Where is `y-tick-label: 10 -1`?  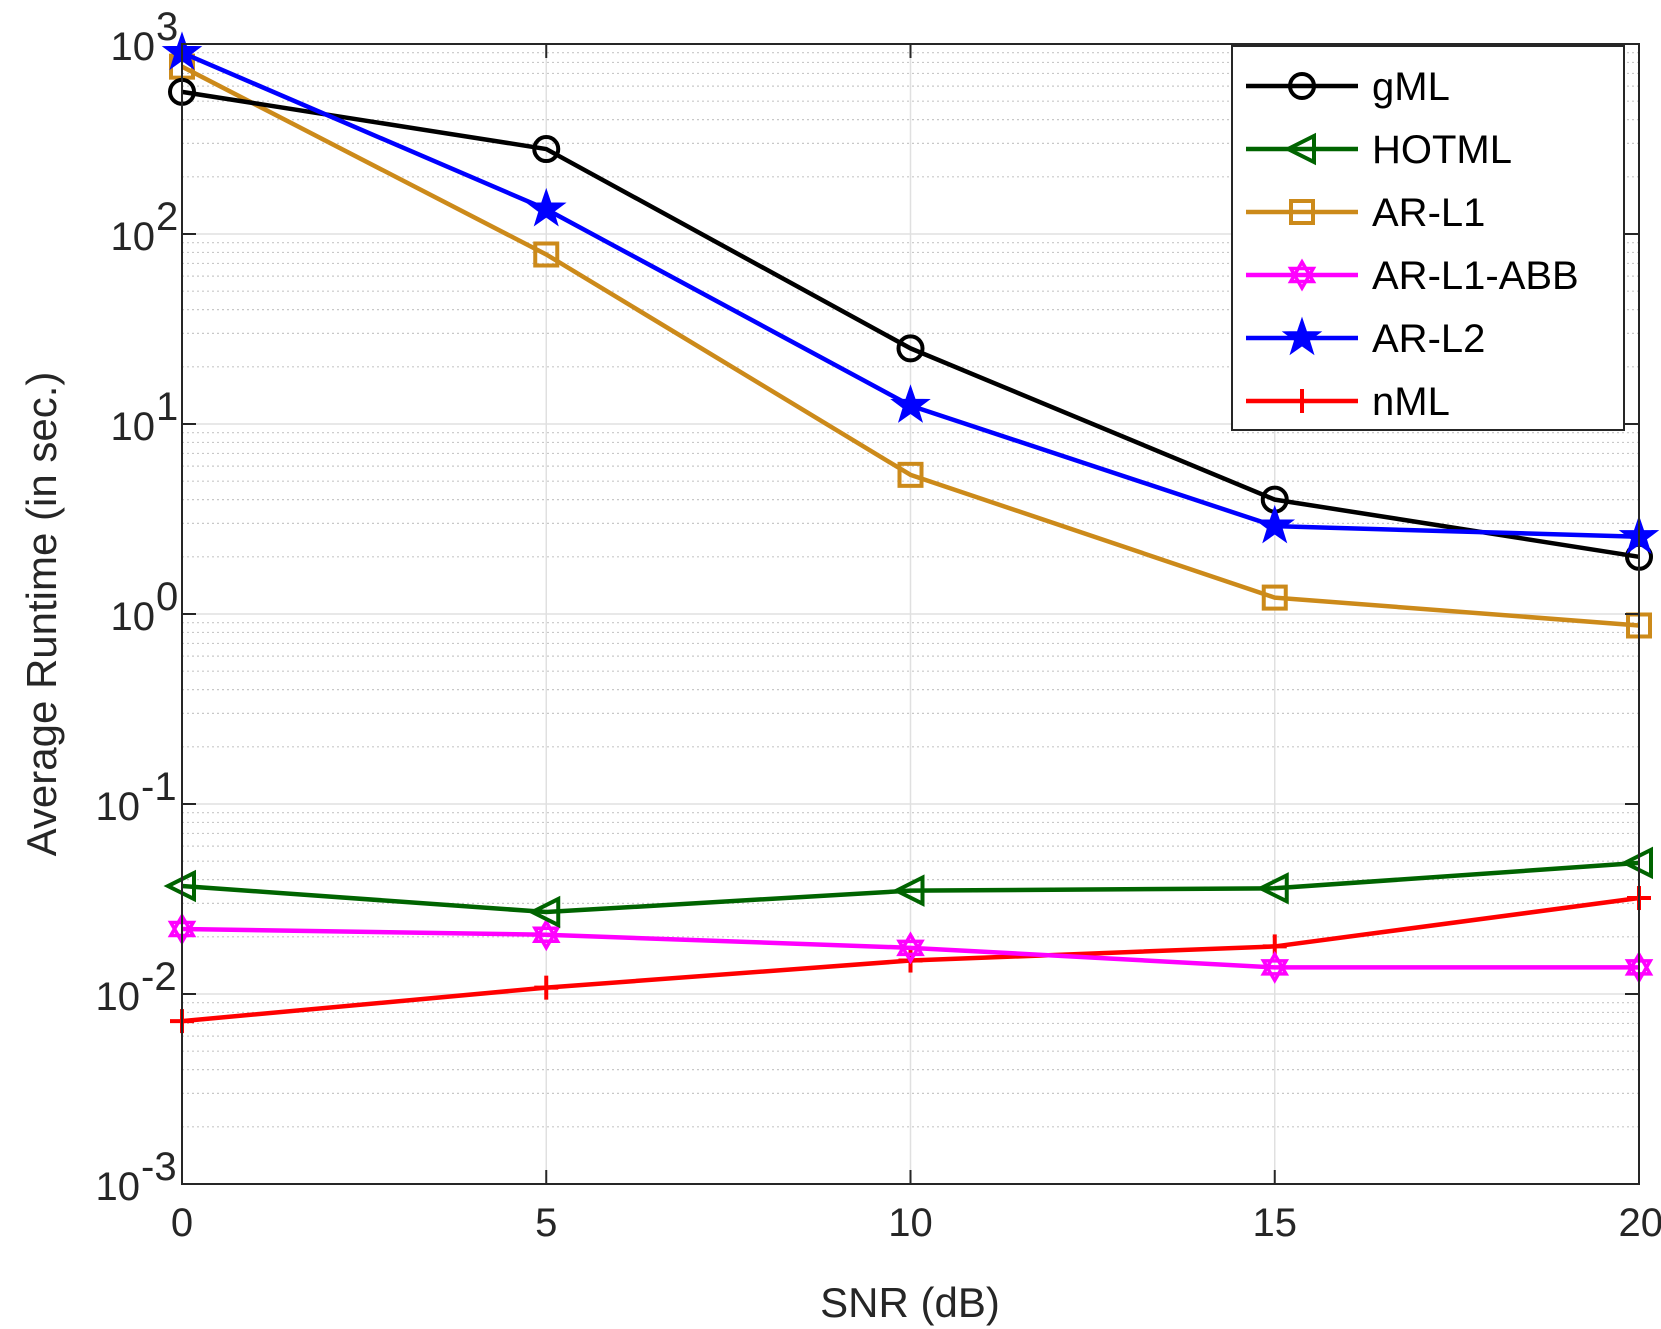
y-tick-label: 10 -1 is located at coordinates (136, 797).